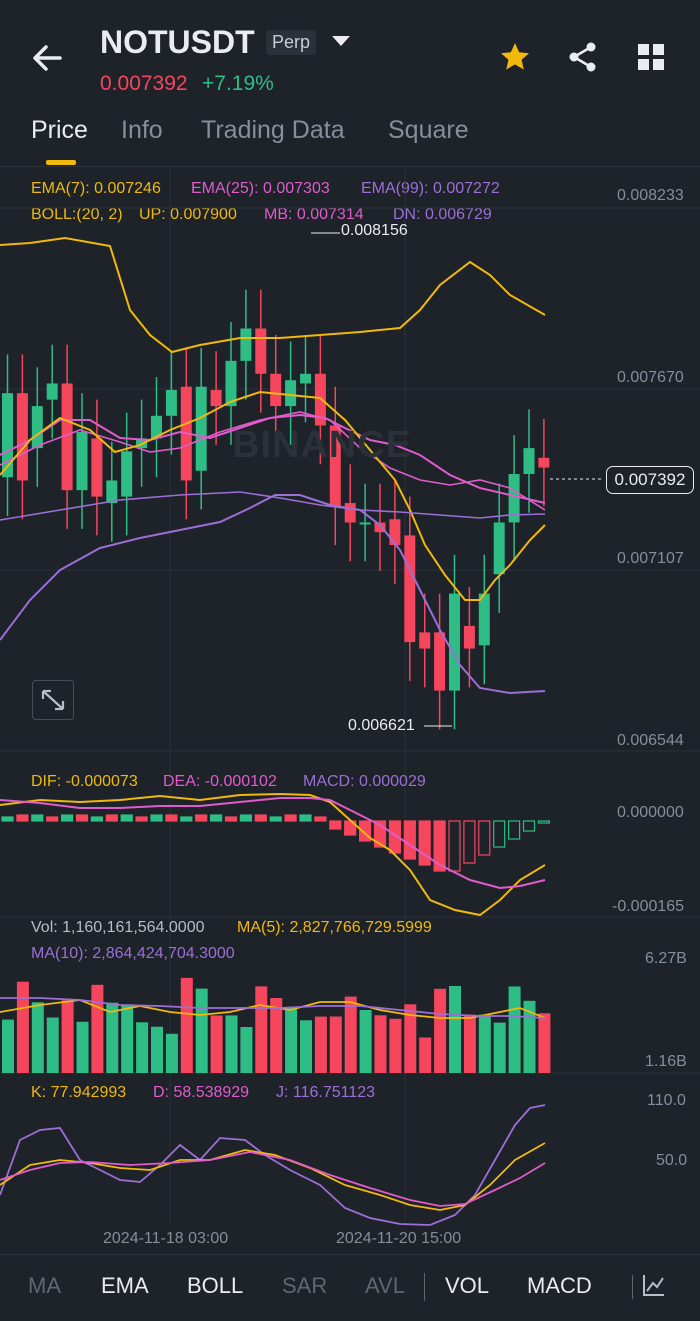  What do you see at coordinates (559, 1285) in the screenshot?
I see `indicator-macd-button: MACD` at bounding box center [559, 1285].